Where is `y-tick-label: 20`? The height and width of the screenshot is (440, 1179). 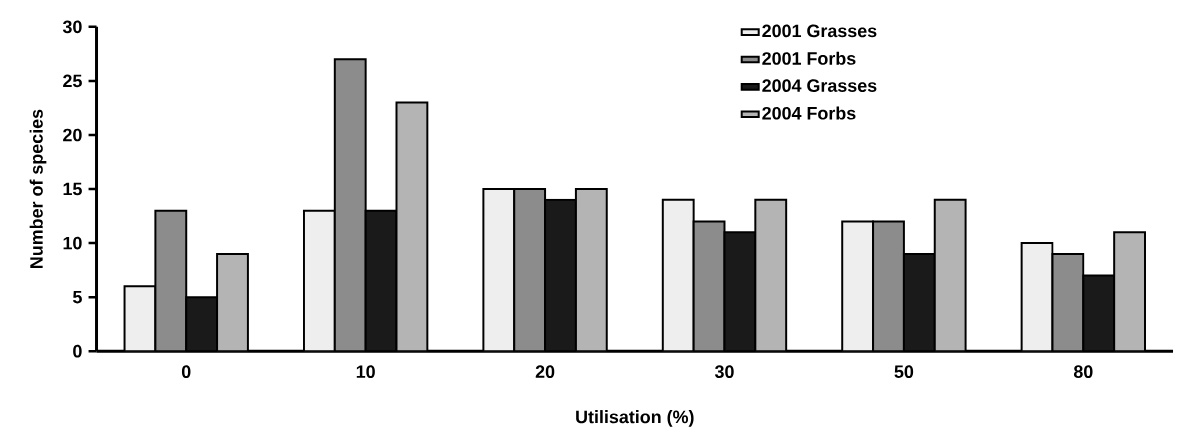
y-tick-label: 20 is located at coordinates (72, 135).